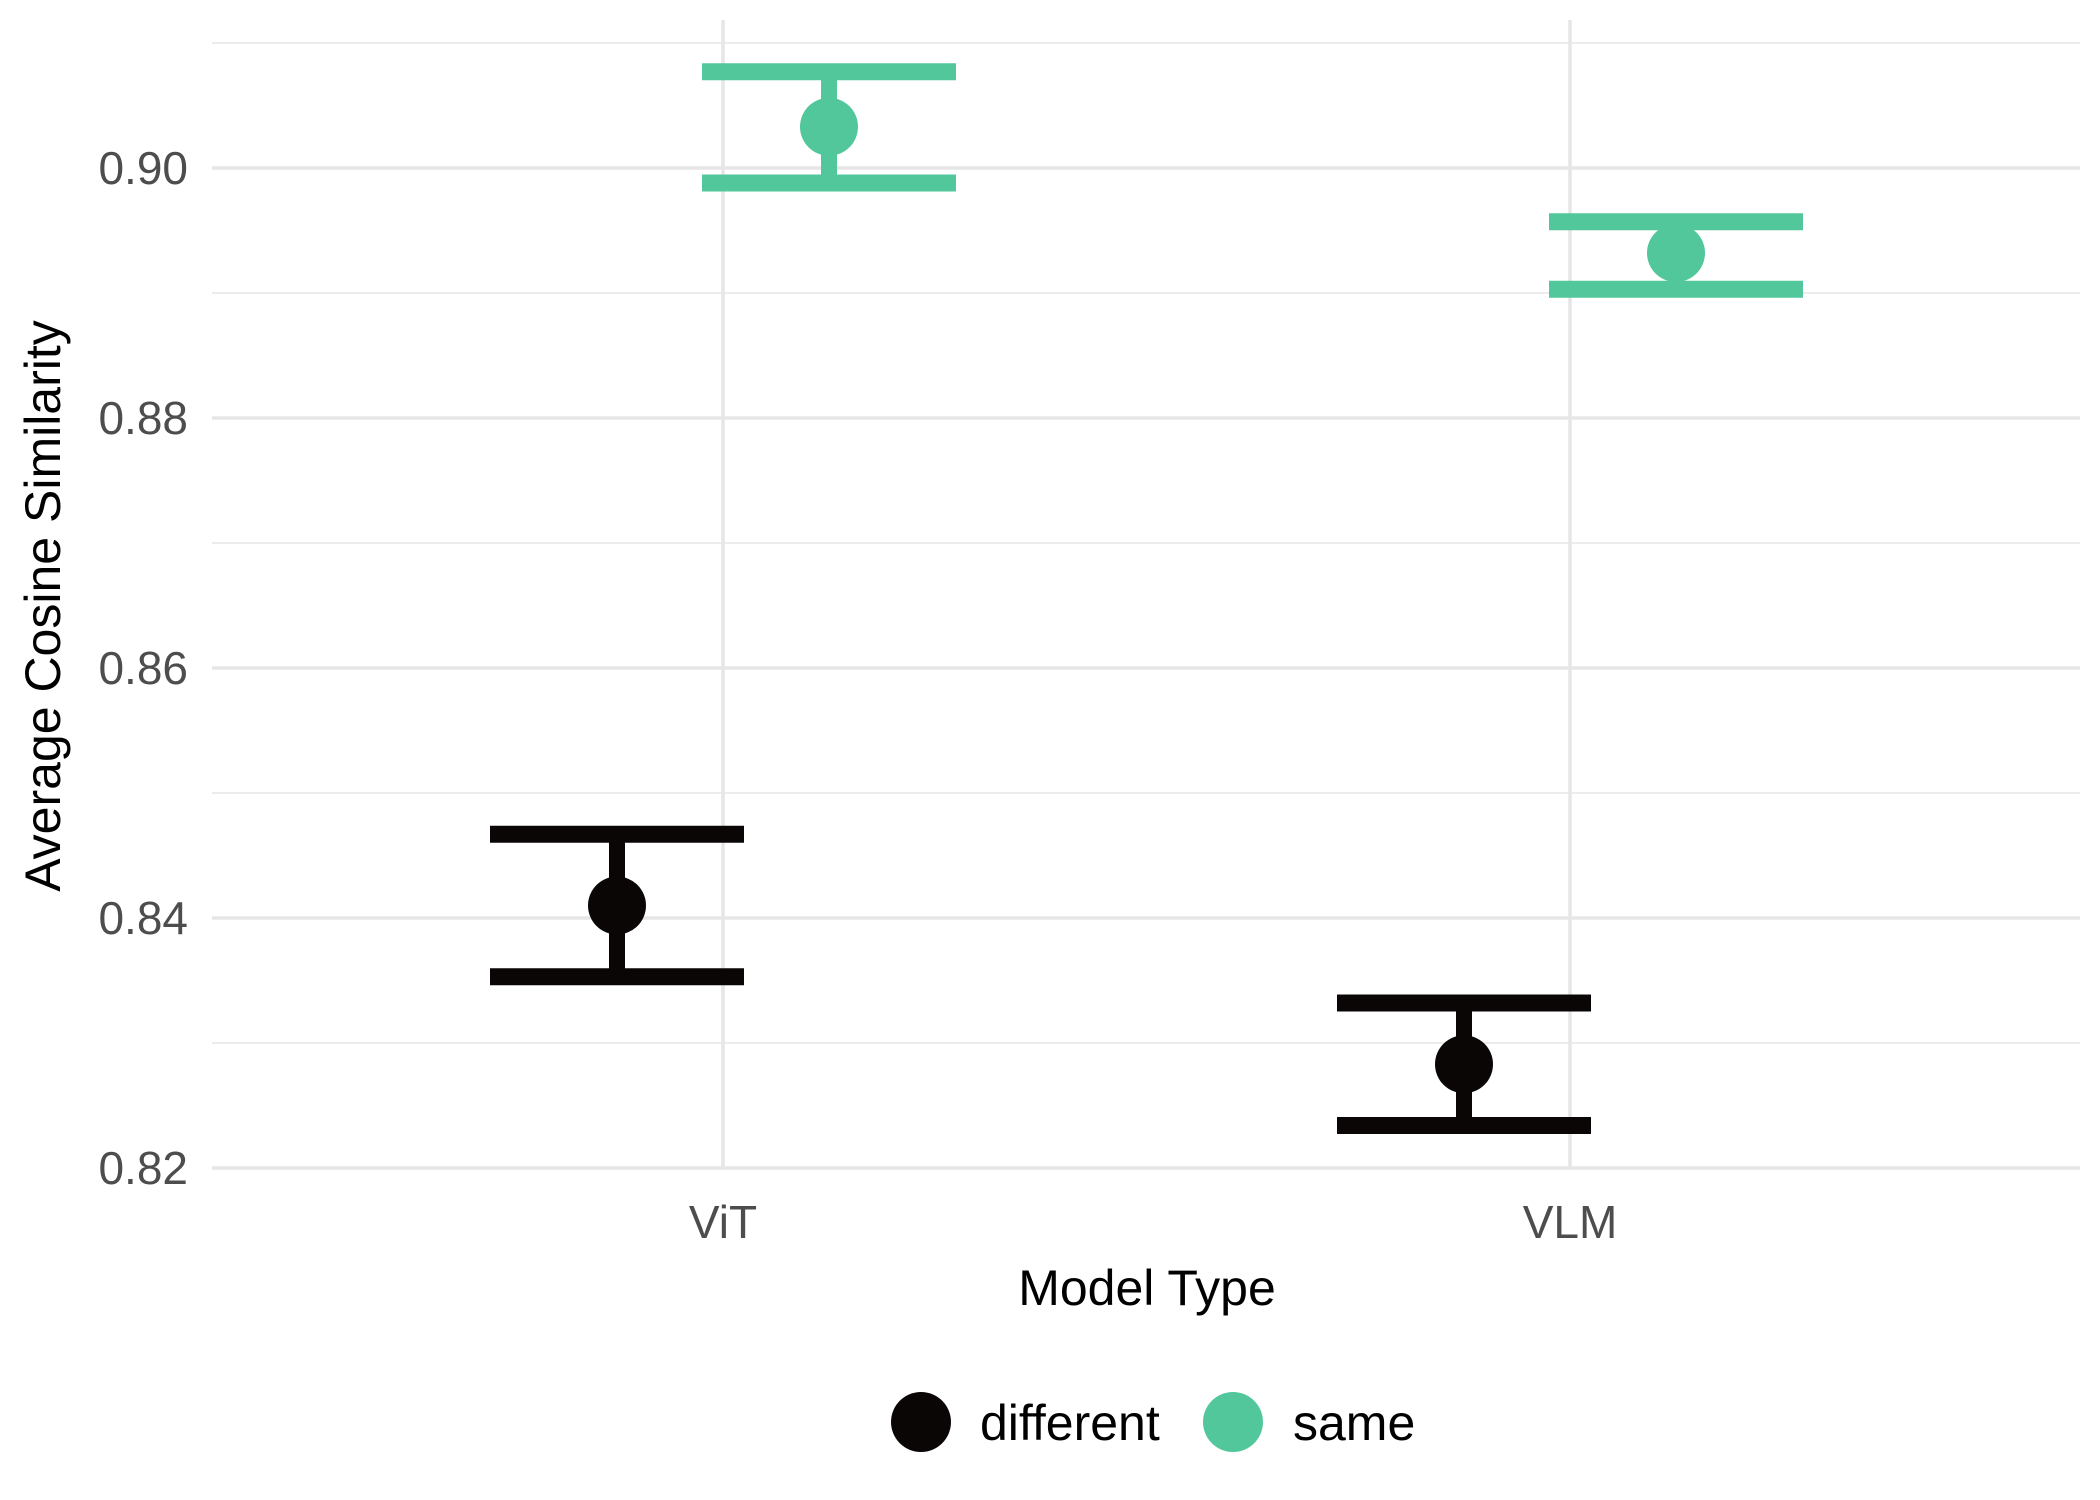 This screenshot has height=1500, width=2100. What do you see at coordinates (143, 1168) in the screenshot?
I see `y-tick-label: 0.82` at bounding box center [143, 1168].